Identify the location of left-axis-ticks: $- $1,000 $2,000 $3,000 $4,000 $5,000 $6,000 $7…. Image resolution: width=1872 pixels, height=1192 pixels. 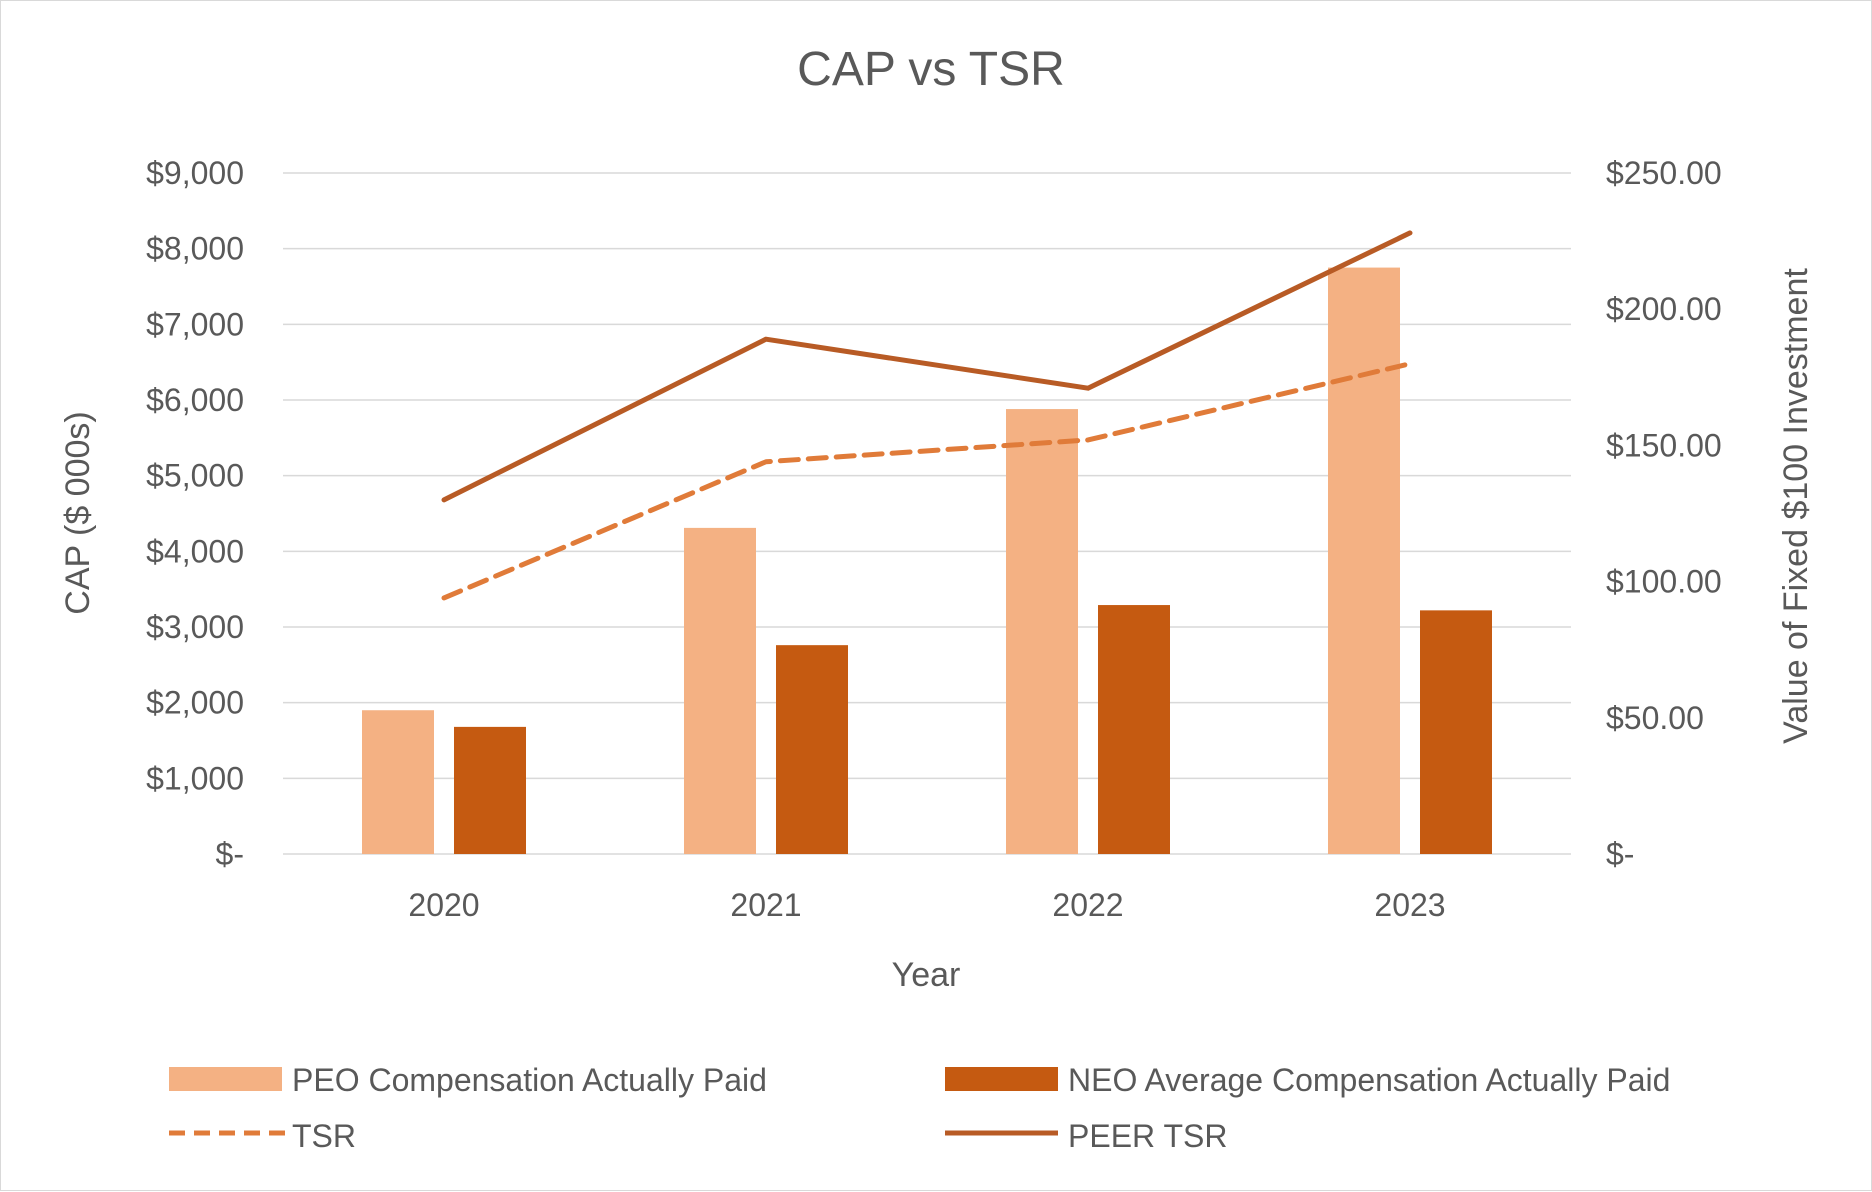
(195, 513).